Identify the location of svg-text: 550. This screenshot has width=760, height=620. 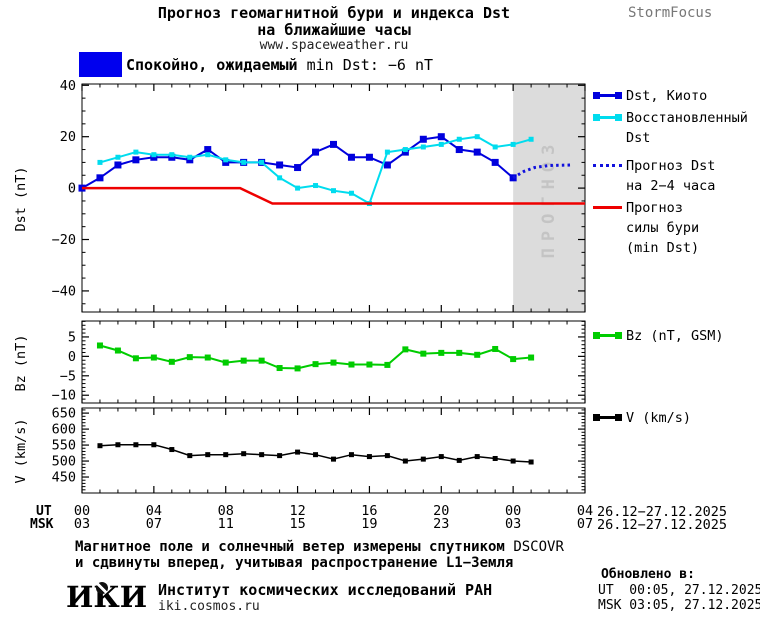
(64, 446).